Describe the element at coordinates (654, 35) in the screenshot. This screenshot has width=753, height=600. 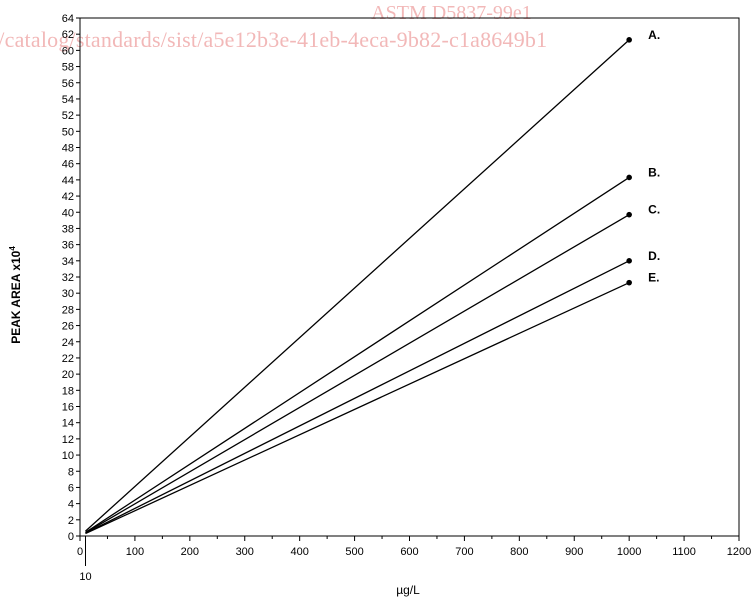
I see `series-label-a: A.` at that location.